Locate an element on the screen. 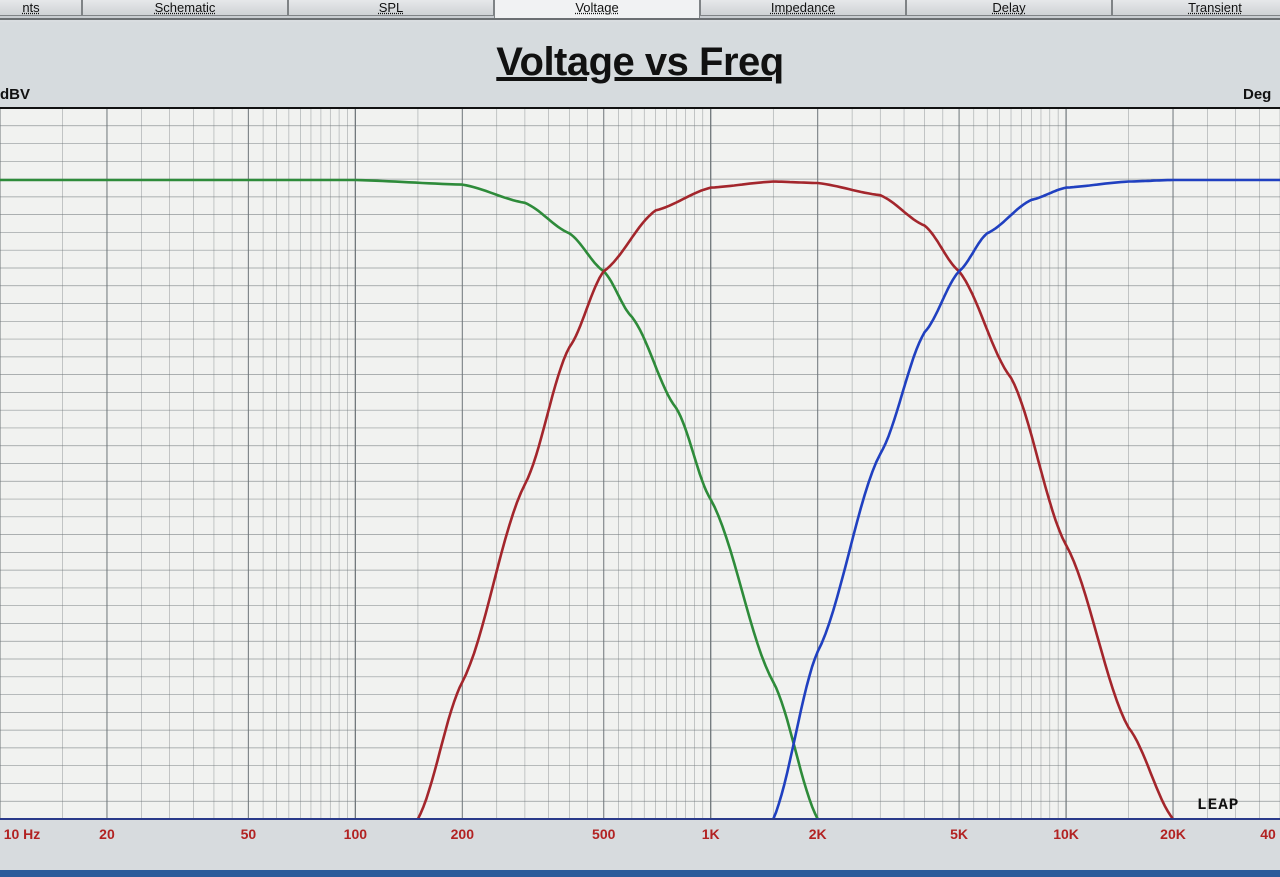  x-tick-label: 50 is located at coordinates (248, 834).